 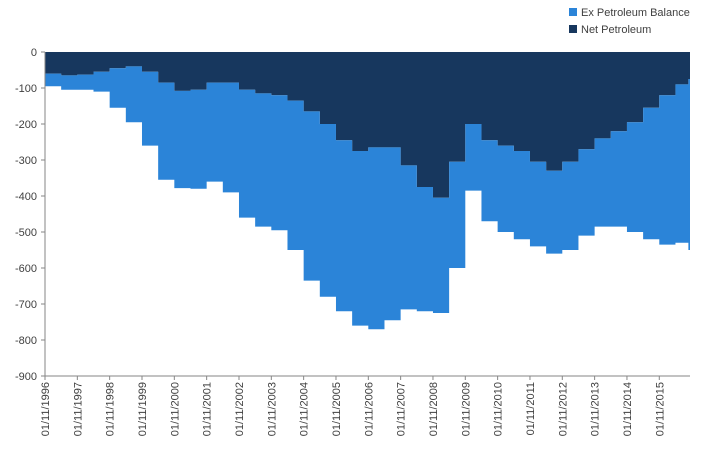 What do you see at coordinates (26, 233) in the screenshot?
I see `y-tick-label: -500` at bounding box center [26, 233].